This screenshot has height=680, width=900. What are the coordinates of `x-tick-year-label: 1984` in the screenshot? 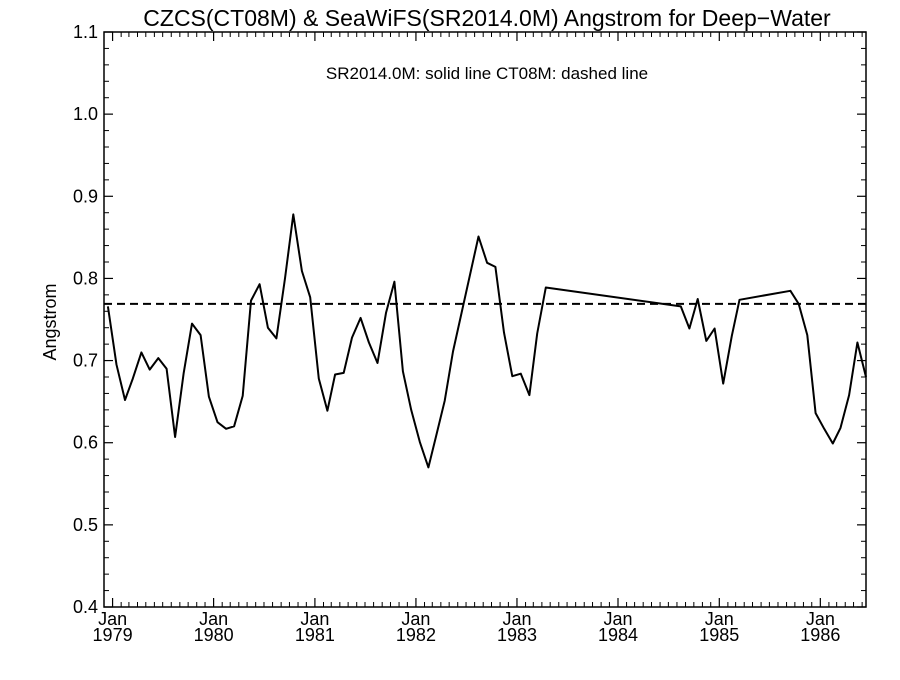 It's located at (618, 635).